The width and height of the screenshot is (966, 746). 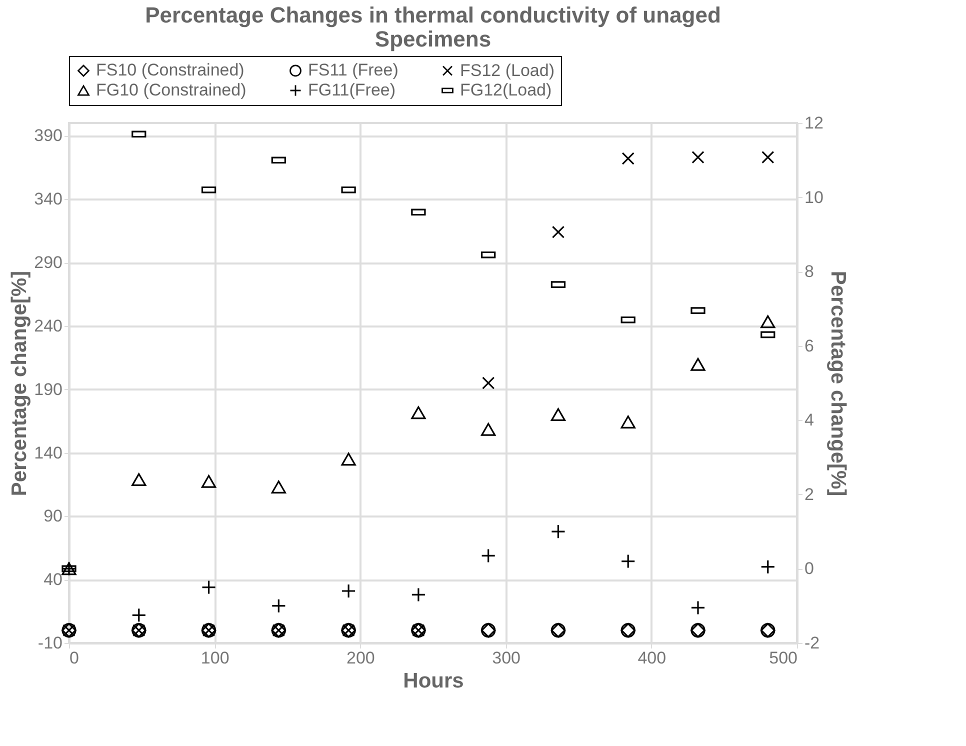 I want to click on x-tick-label: 400, so click(x=652, y=658).